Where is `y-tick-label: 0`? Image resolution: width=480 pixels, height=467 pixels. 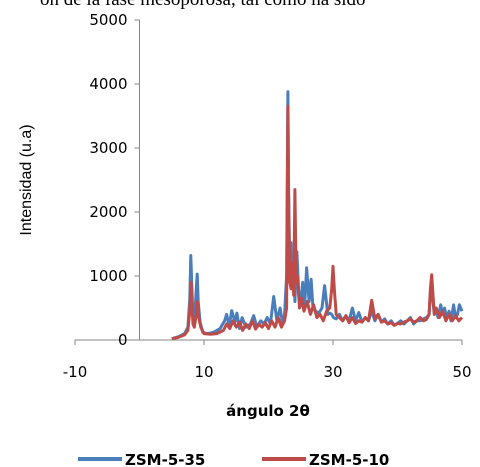
y-tick-label: 0 is located at coordinates (123, 340).